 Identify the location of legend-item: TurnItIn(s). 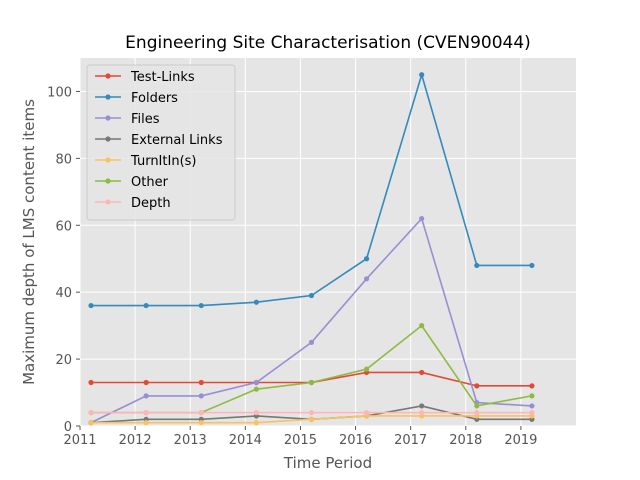
(145, 161).